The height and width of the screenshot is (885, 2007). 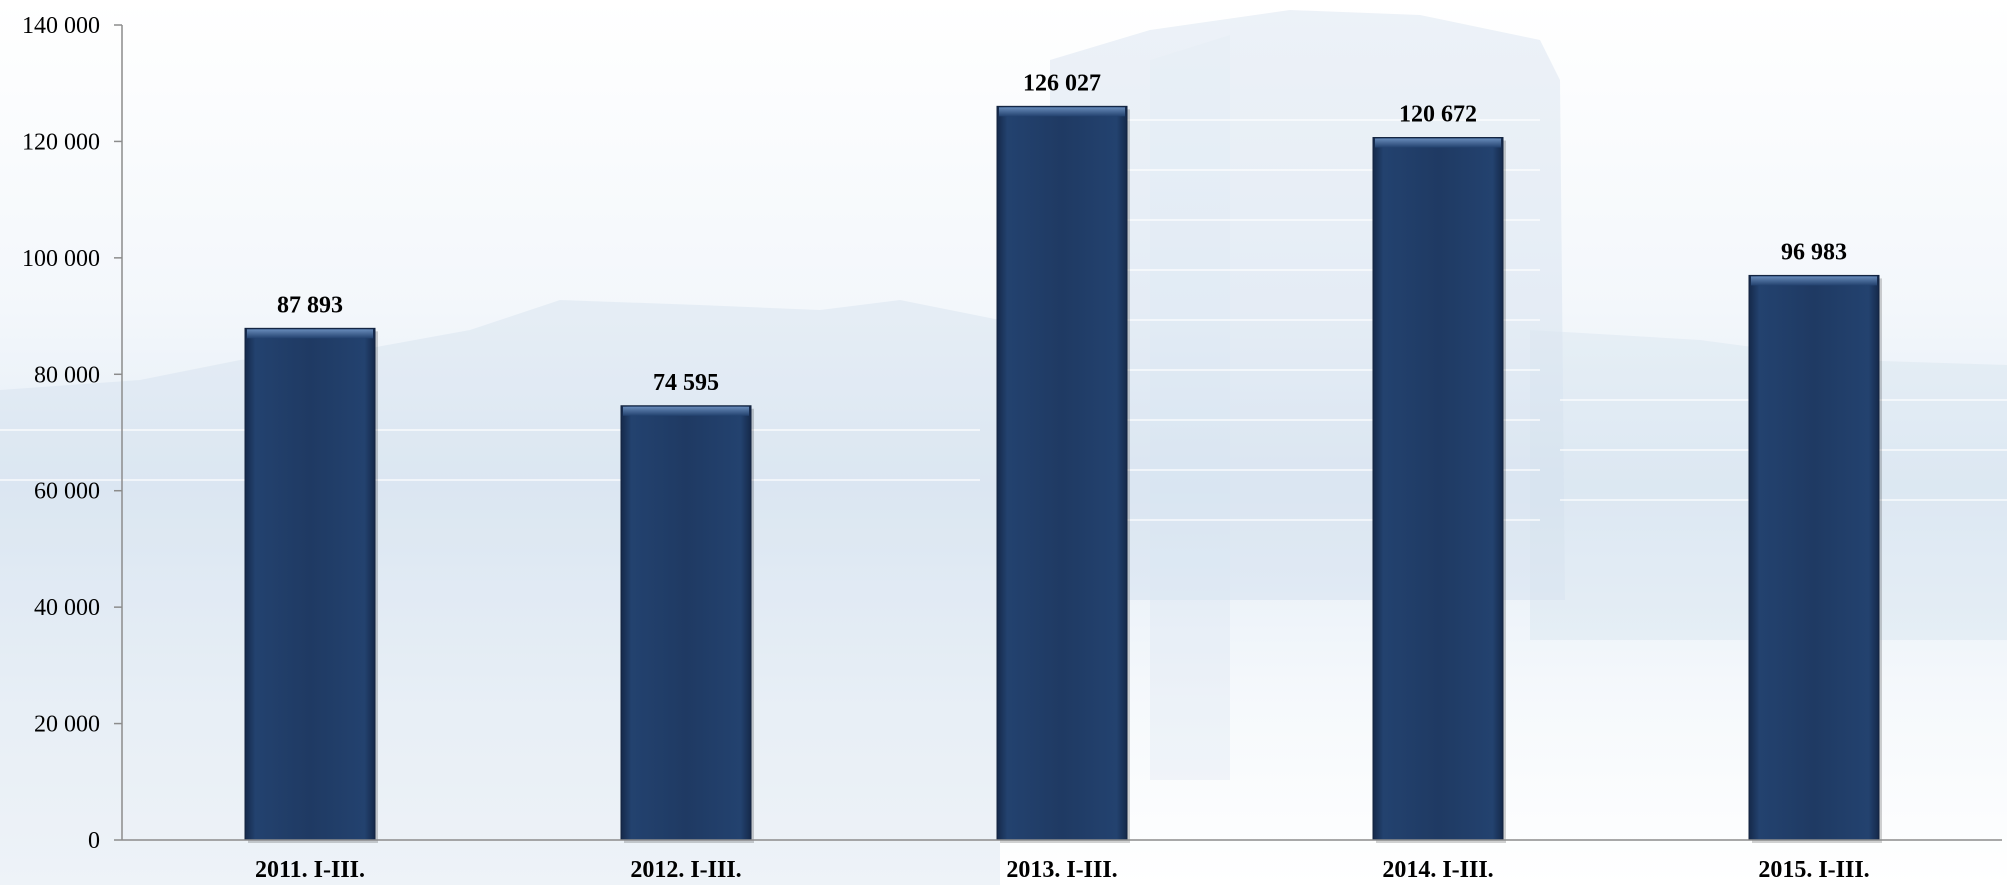 What do you see at coordinates (1438, 115) in the screenshot?
I see `data-label: 120 672` at bounding box center [1438, 115].